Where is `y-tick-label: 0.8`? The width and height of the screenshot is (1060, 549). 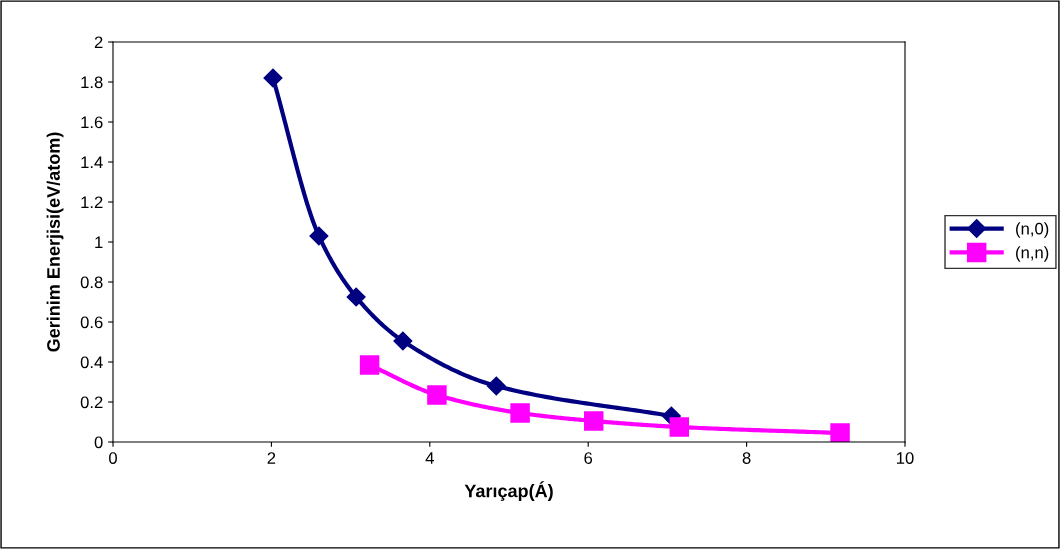
y-tick-label: 0.8 is located at coordinates (91, 282).